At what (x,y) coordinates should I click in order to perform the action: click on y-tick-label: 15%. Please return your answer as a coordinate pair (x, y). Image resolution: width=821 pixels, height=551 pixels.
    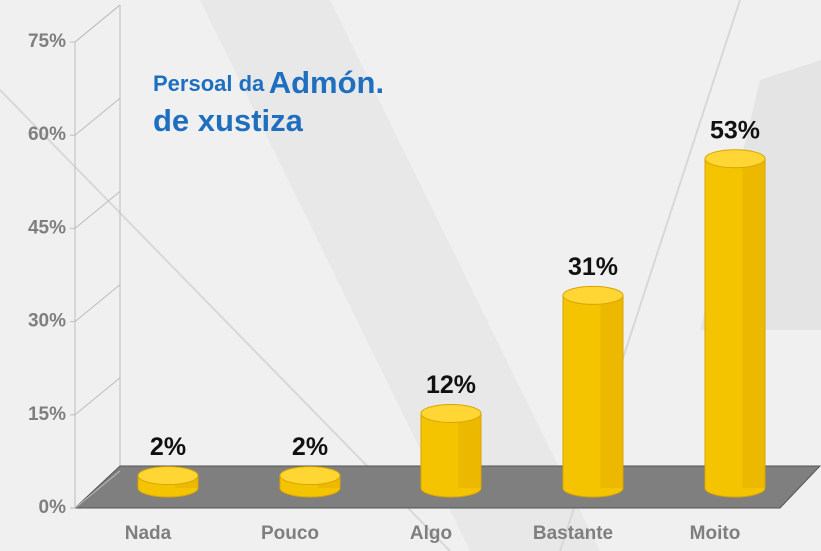
    Looking at the image, I should click on (47, 414).